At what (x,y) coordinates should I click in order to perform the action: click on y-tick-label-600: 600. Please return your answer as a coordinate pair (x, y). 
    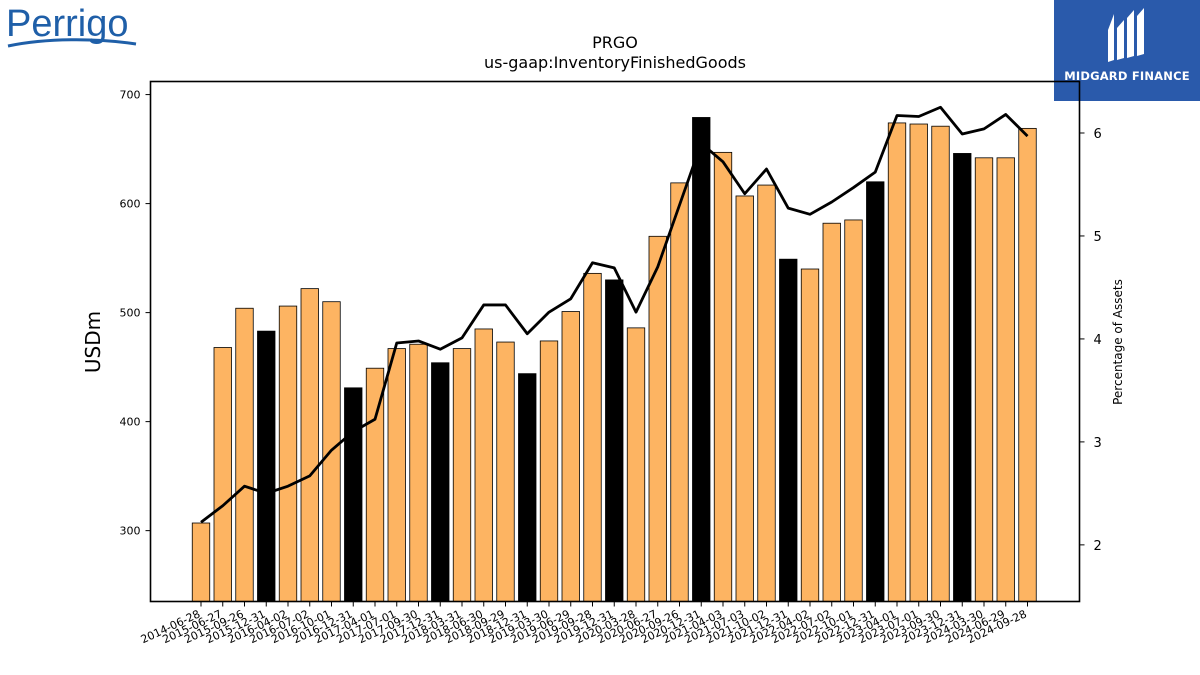
    Looking at the image, I should click on (130, 204).